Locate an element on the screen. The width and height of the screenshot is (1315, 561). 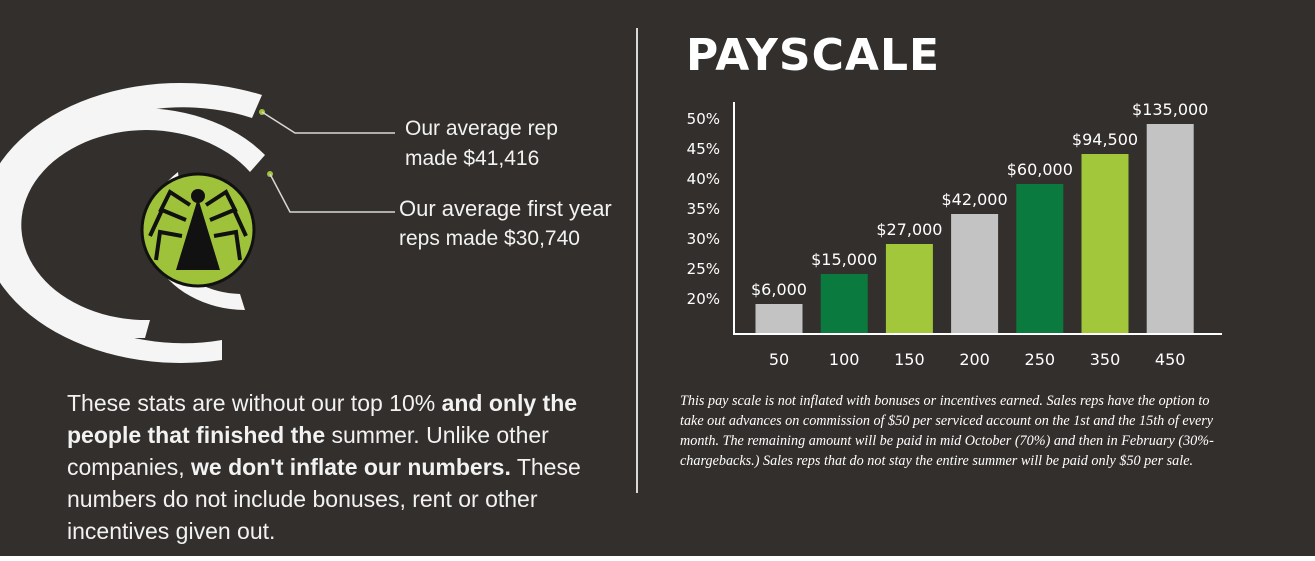
bar-value-label: $135,000 is located at coordinates (1170, 109).